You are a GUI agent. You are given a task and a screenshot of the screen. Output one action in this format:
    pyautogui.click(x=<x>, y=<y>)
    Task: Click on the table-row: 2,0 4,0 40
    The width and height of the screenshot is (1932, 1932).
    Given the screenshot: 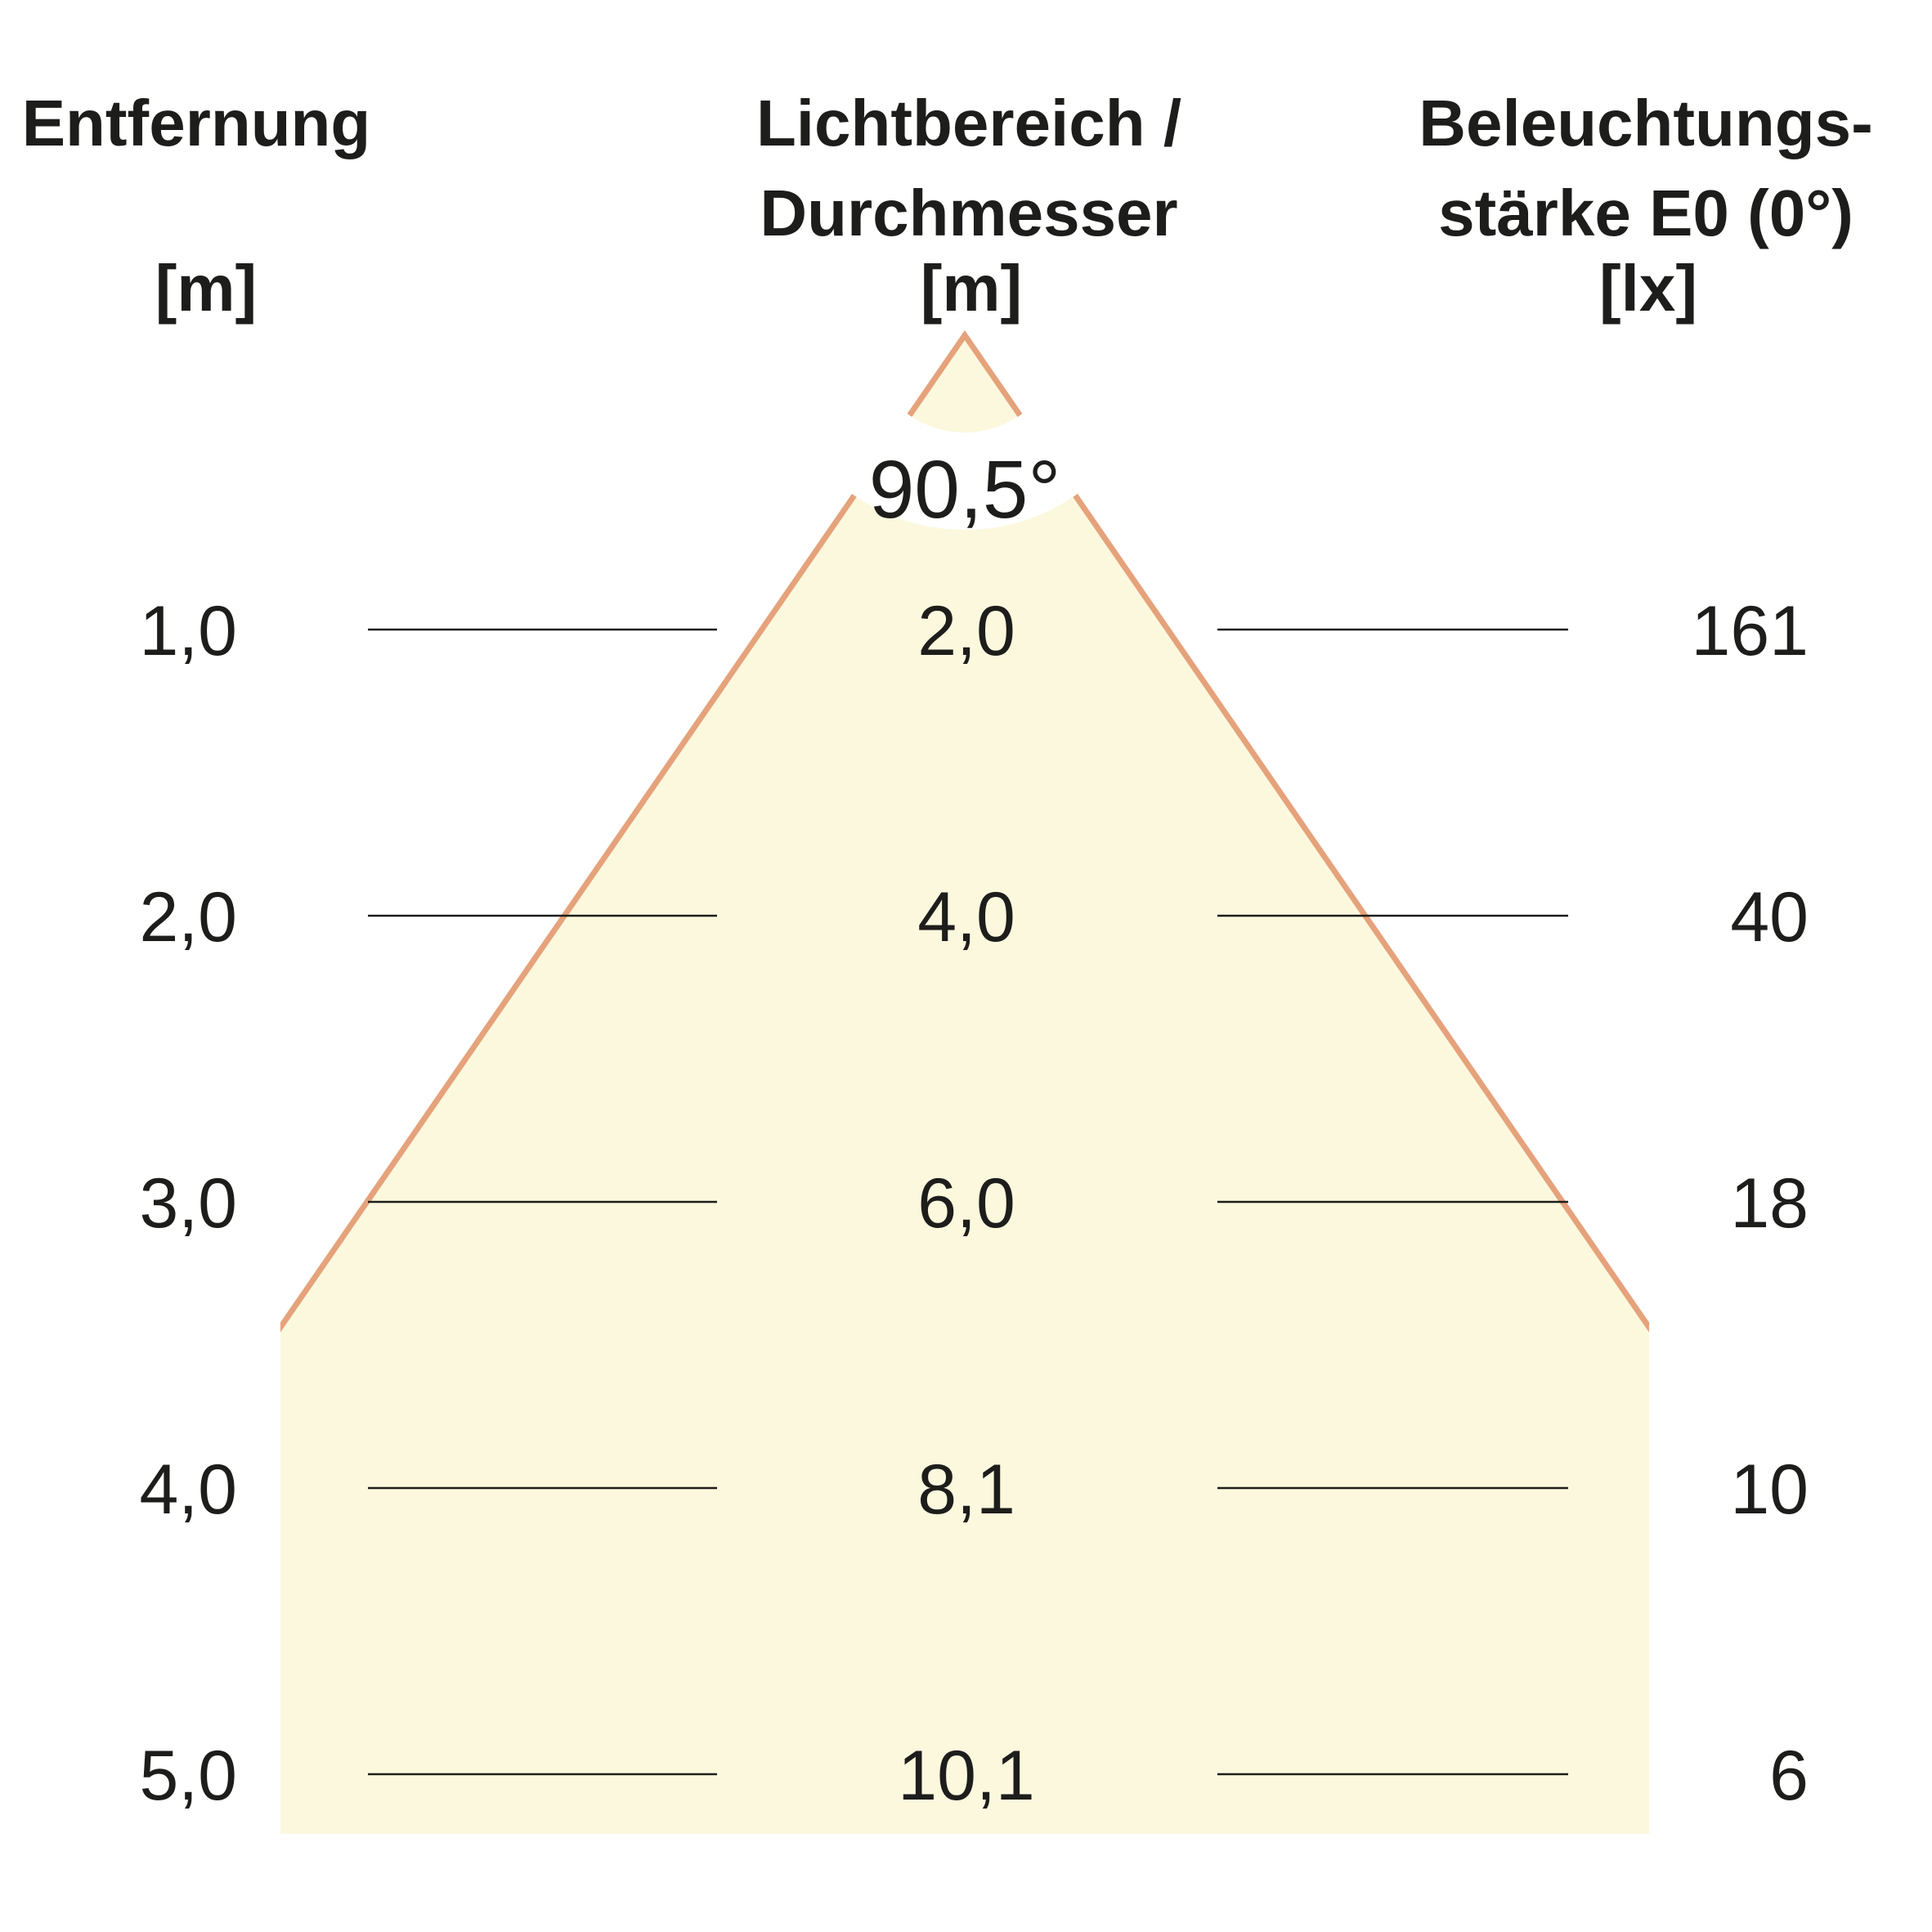 What is the action you would take?
    pyautogui.click(x=974, y=917)
    